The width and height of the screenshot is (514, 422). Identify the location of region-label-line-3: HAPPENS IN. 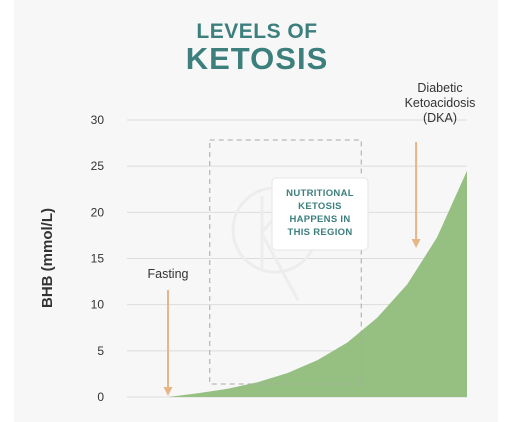
(319, 219).